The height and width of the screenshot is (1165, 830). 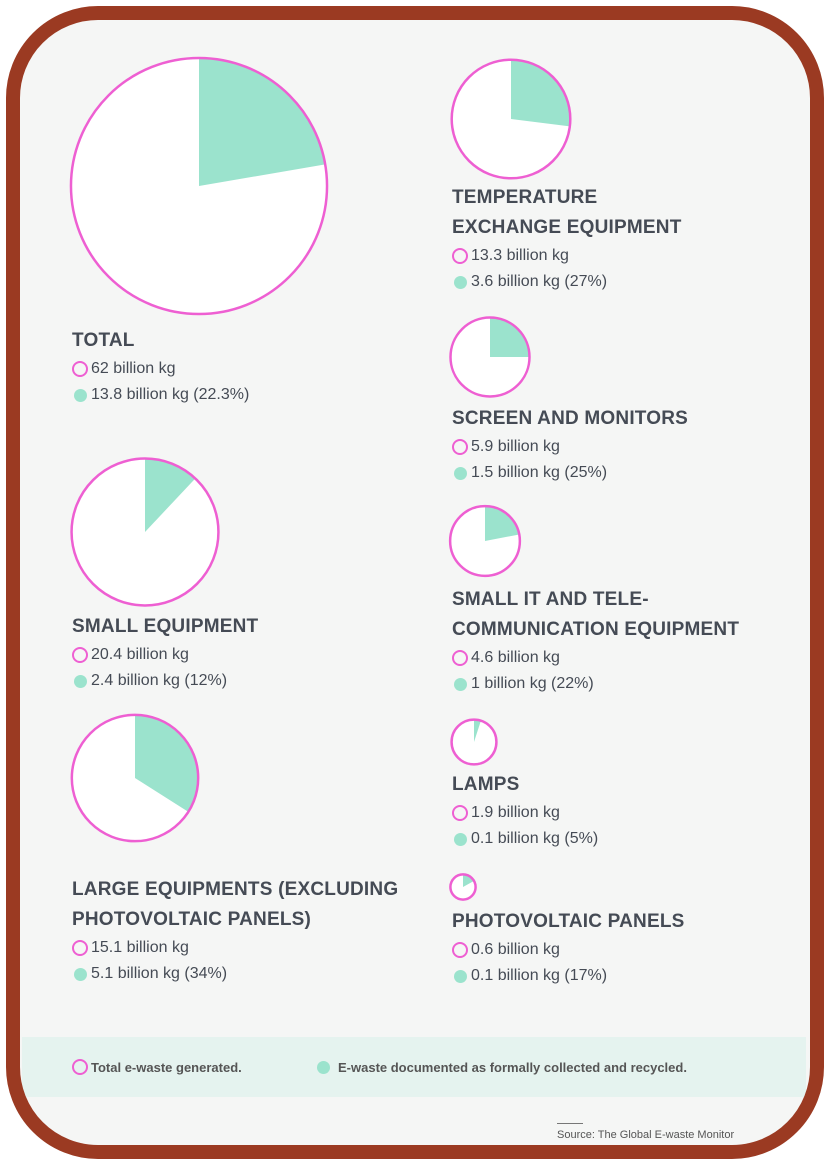 What do you see at coordinates (622, 839) in the screenshot?
I see `collected-row: 0.1 billion kg (5%)` at bounding box center [622, 839].